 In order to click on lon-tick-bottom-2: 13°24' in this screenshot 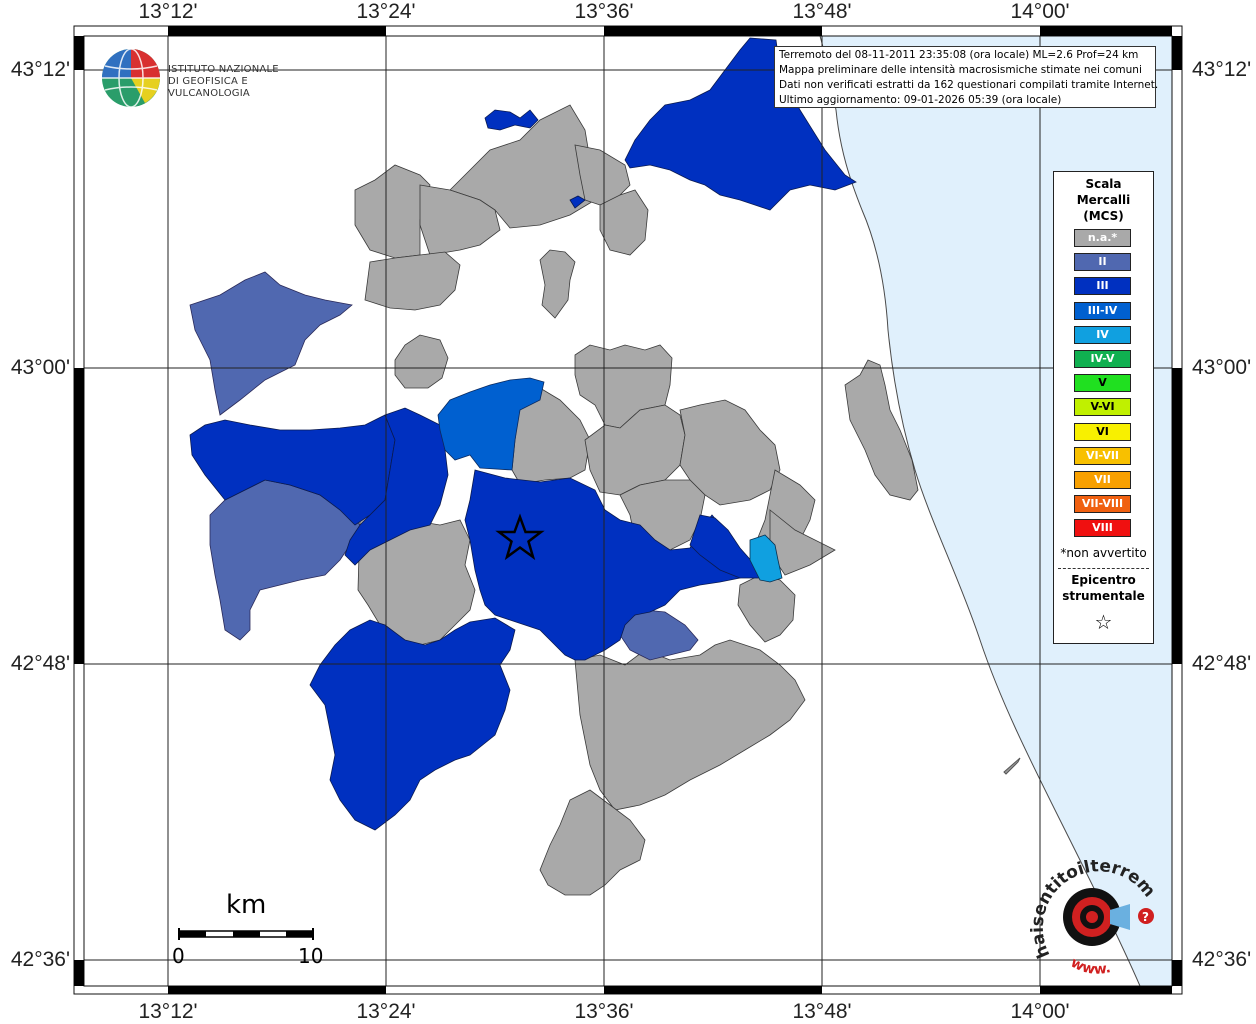, I will do `click(386, 1011)`.